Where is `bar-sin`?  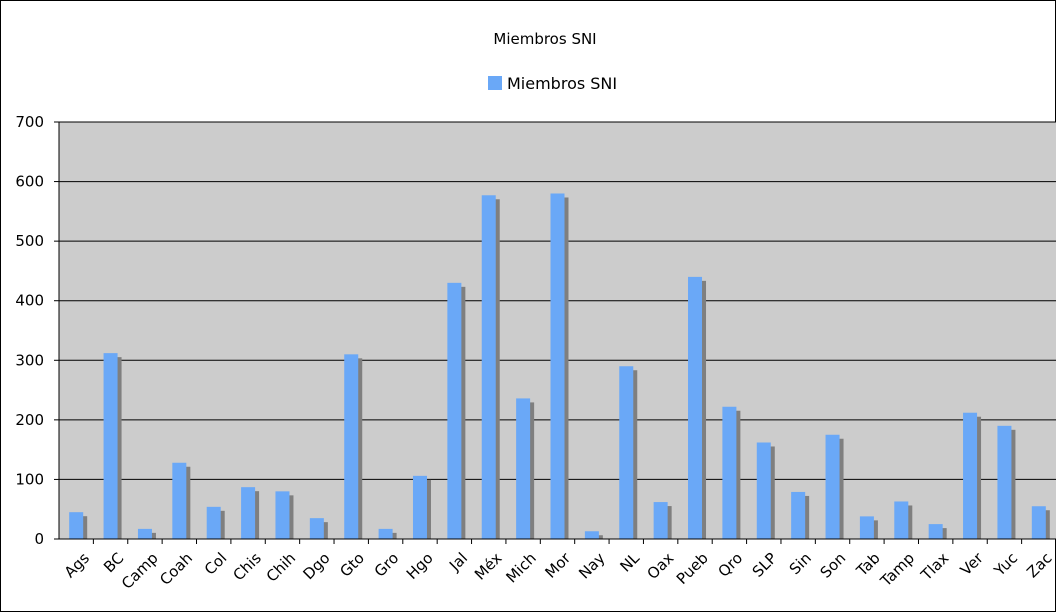
bar-sin is located at coordinates (798, 515).